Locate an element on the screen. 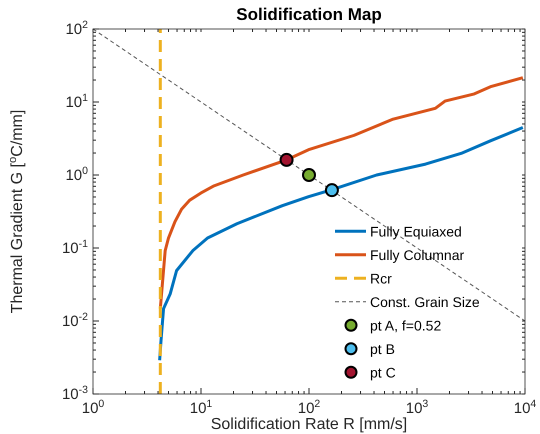  x-tick-label: 10$^{2}$ is located at coordinates (309, 407).